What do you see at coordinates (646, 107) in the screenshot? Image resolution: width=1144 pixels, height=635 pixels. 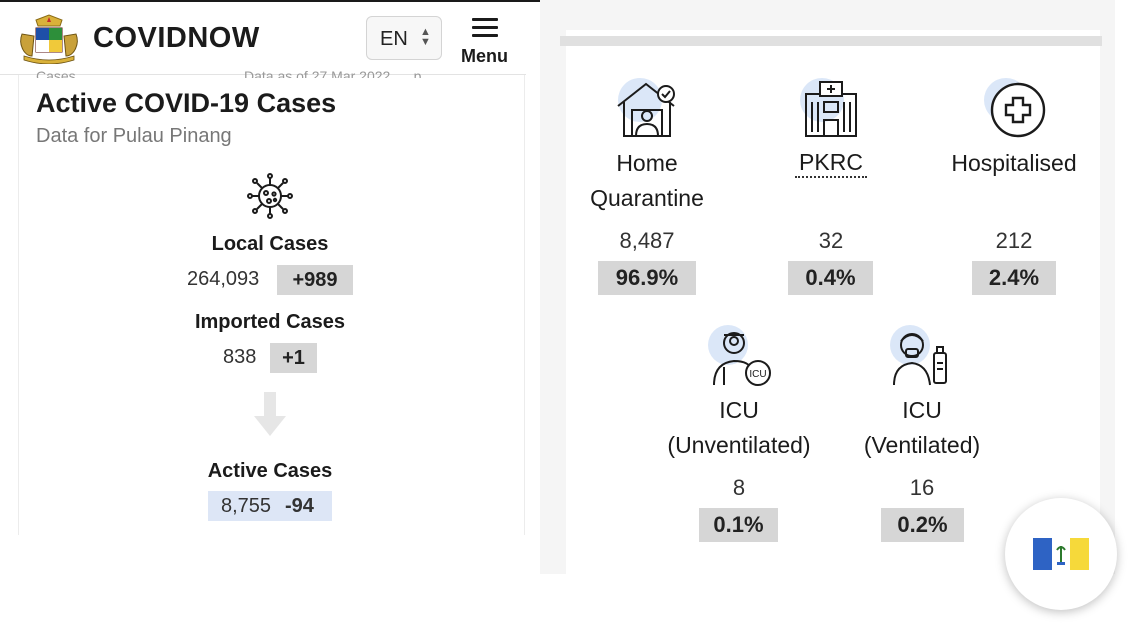 I see `house-person-icon` at bounding box center [646, 107].